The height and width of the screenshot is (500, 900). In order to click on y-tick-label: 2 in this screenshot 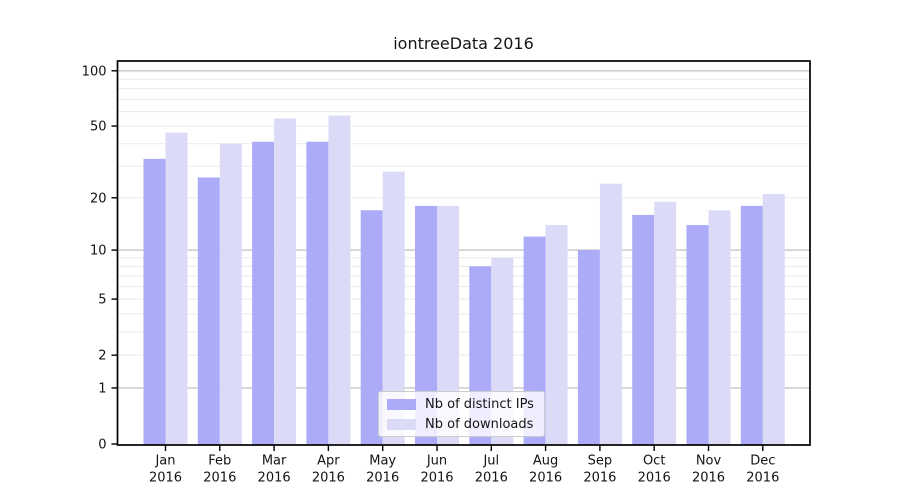, I will do `click(102, 356)`.